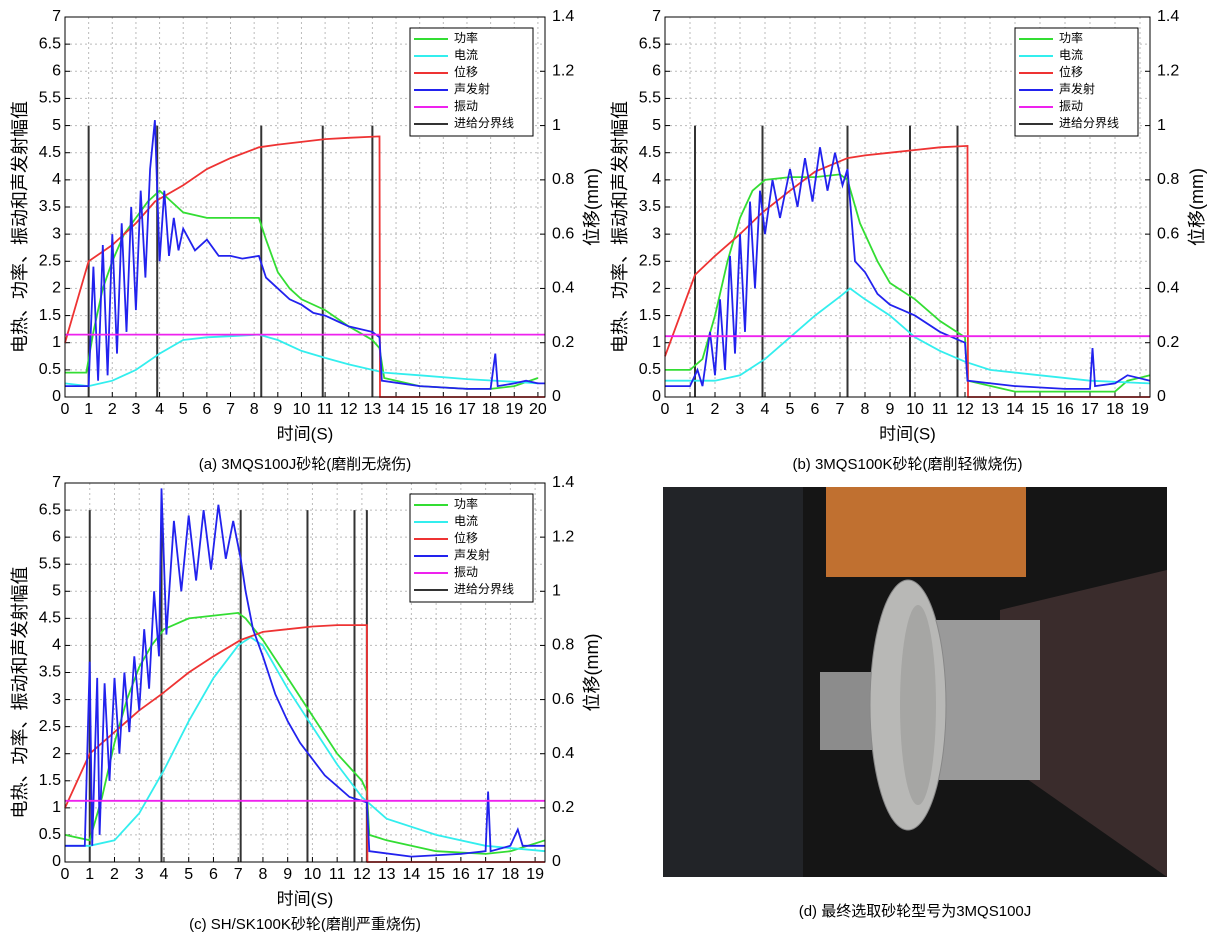 The width and height of the screenshot is (1221, 937). What do you see at coordinates (50, 315) in the screenshot?
I see `y-tick-label: 1.5` at bounding box center [50, 315].